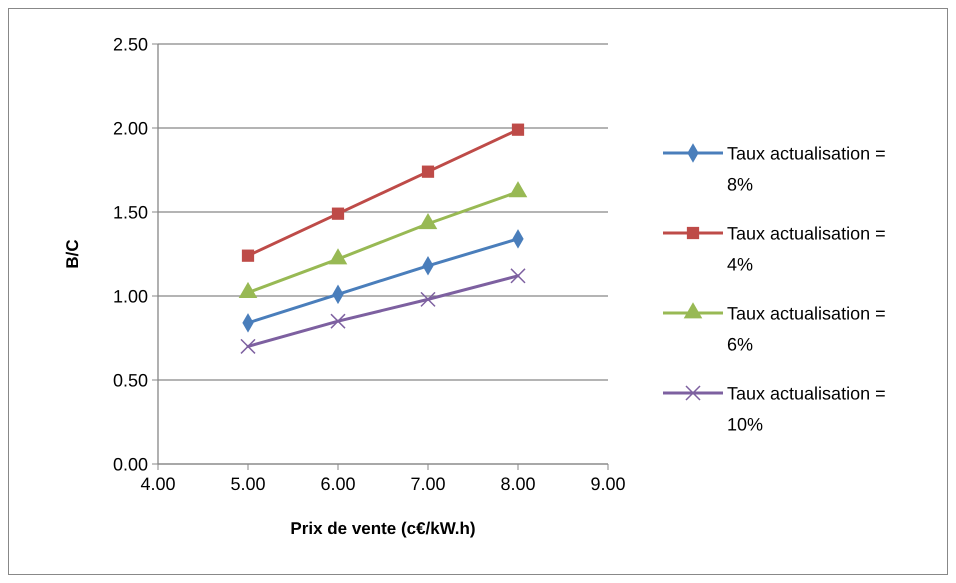  What do you see at coordinates (158, 484) in the screenshot?
I see `x-tick-label: 4.00` at bounding box center [158, 484].